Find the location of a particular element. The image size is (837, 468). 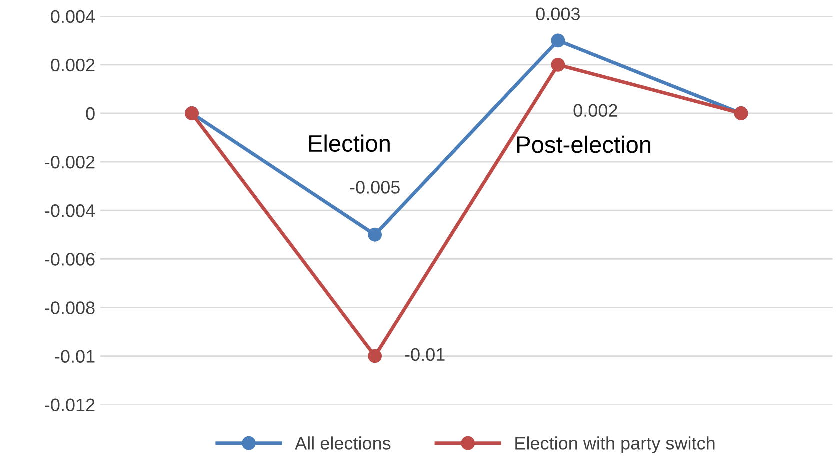

y-tick-label: -0.012 is located at coordinates (70, 405).